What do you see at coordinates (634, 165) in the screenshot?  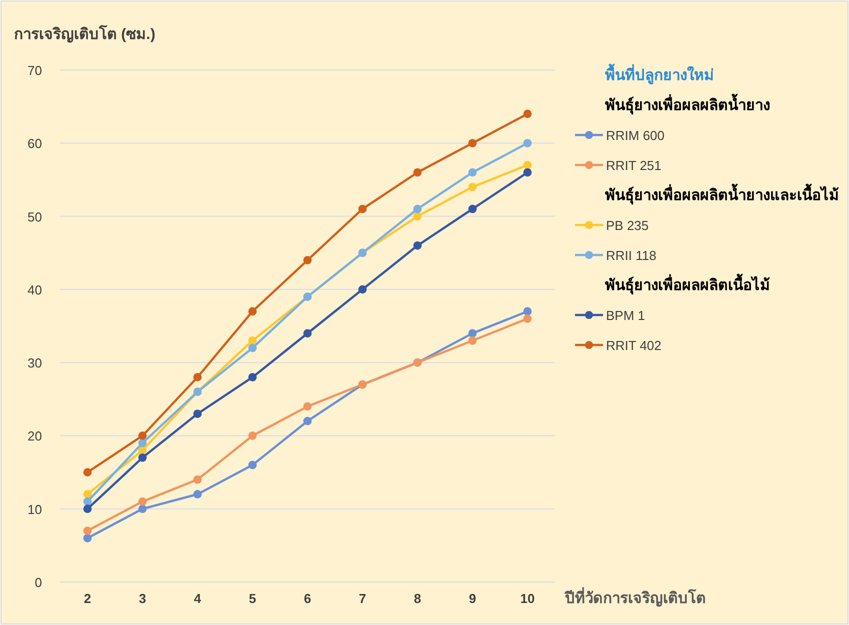 I see `legend-label: RRIT 251` at bounding box center [634, 165].